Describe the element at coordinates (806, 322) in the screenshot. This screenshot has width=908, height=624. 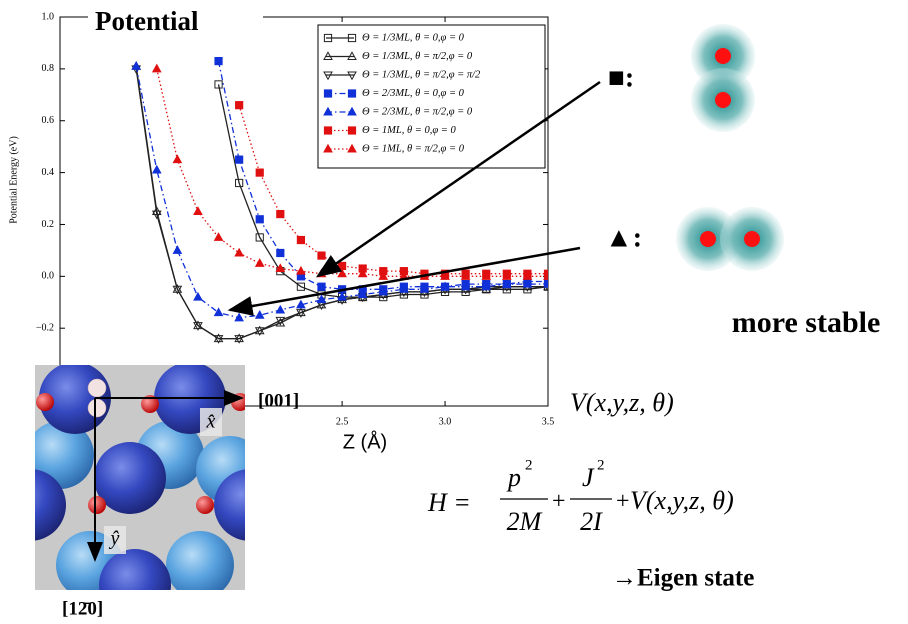
I see `stable-note: more stable` at that location.